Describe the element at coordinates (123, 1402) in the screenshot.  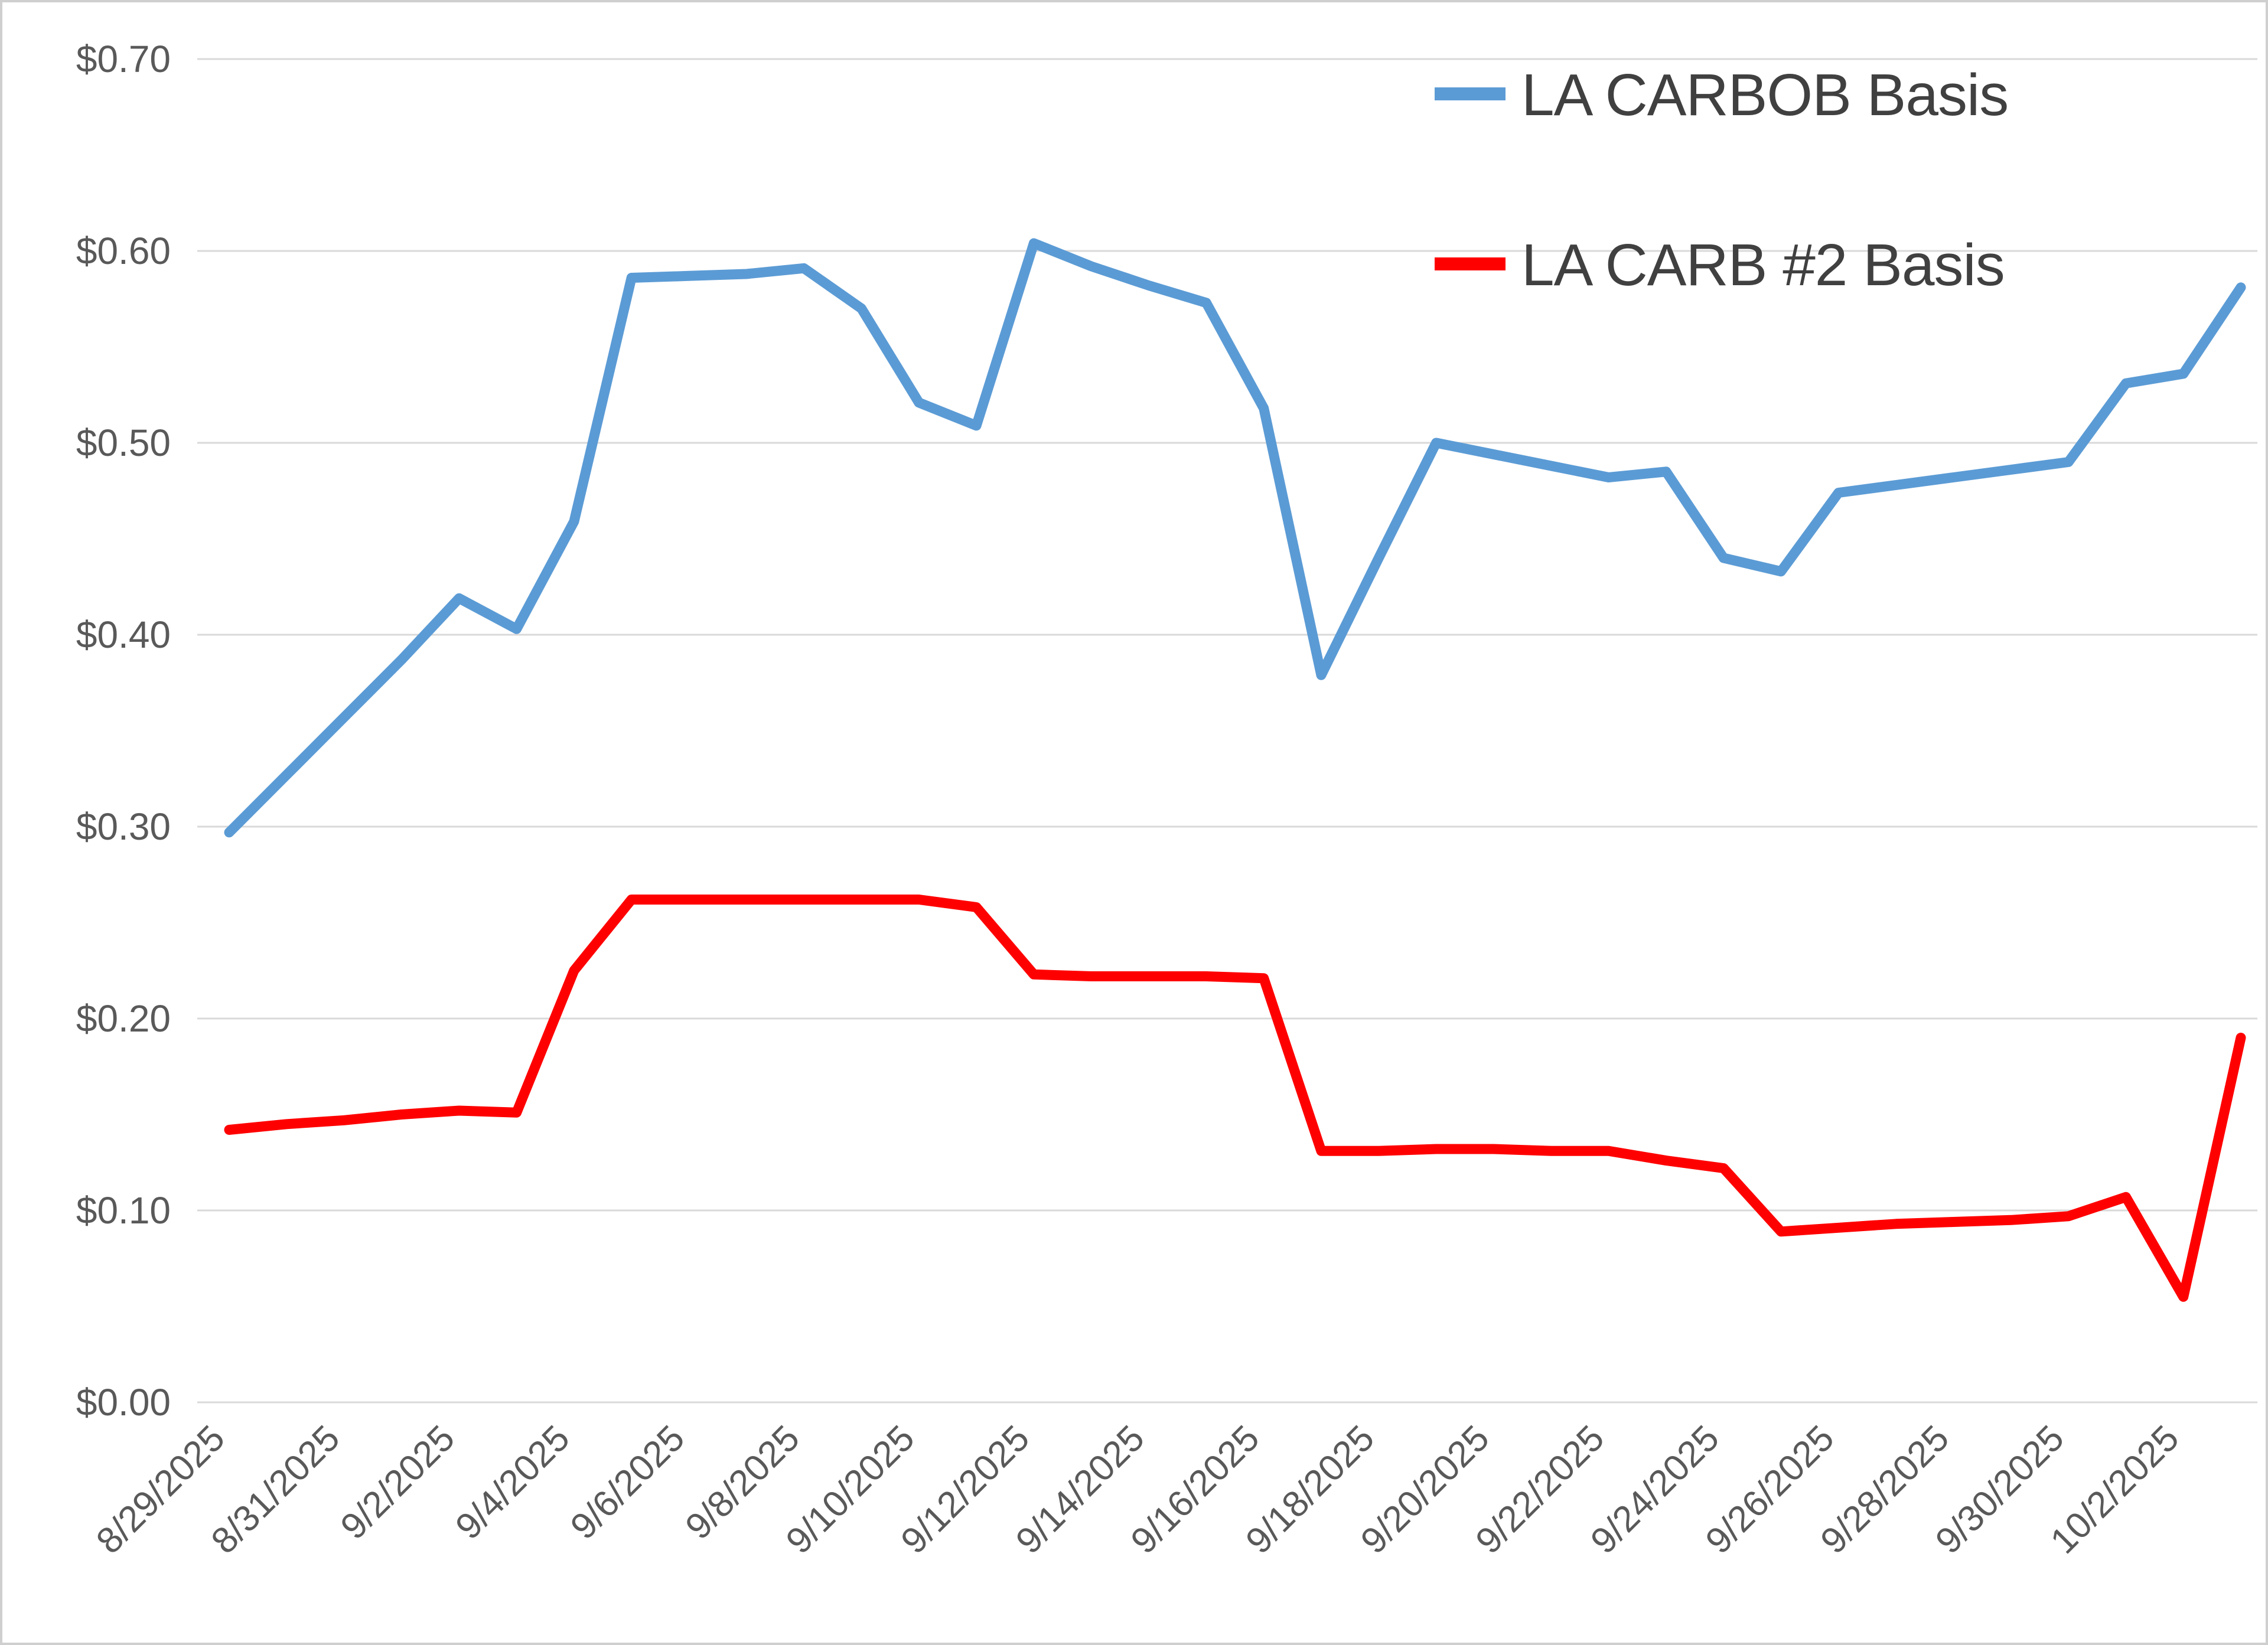
I see `y-tick-label: $0.00` at that location.